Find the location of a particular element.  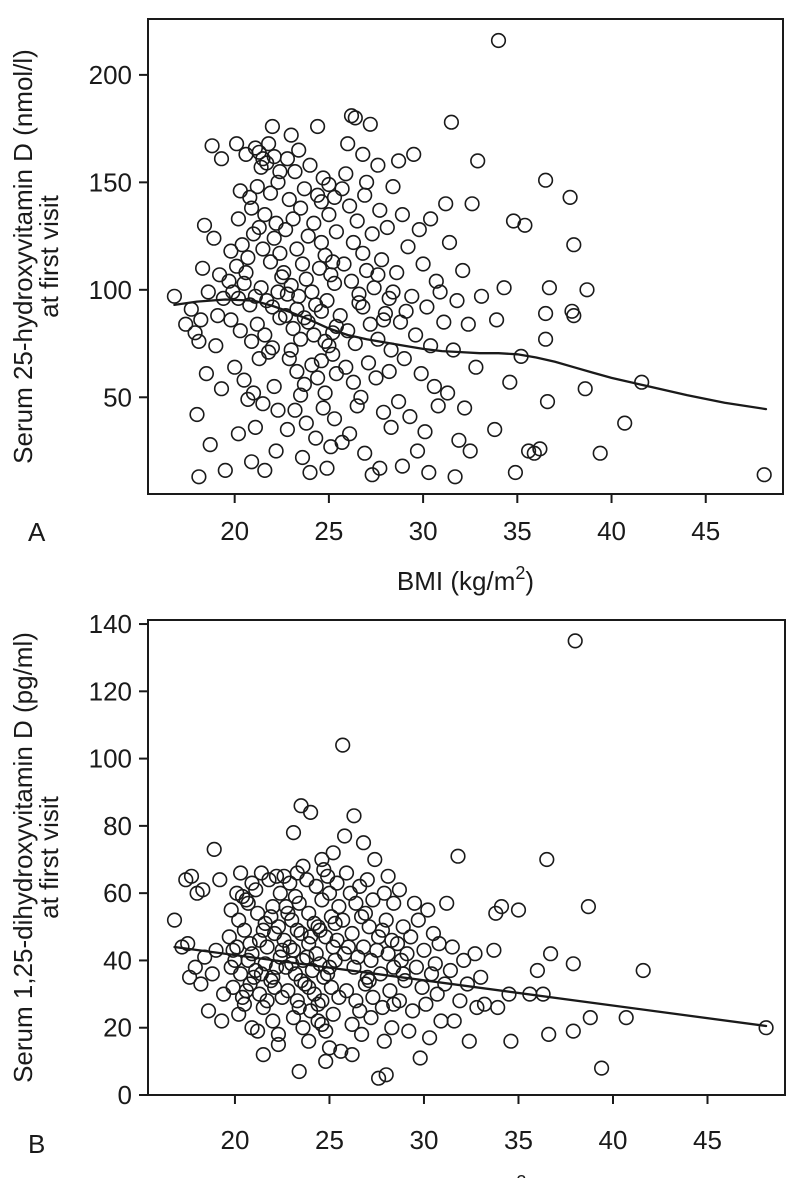

y-tick-label: 200 is located at coordinates (110, 75).